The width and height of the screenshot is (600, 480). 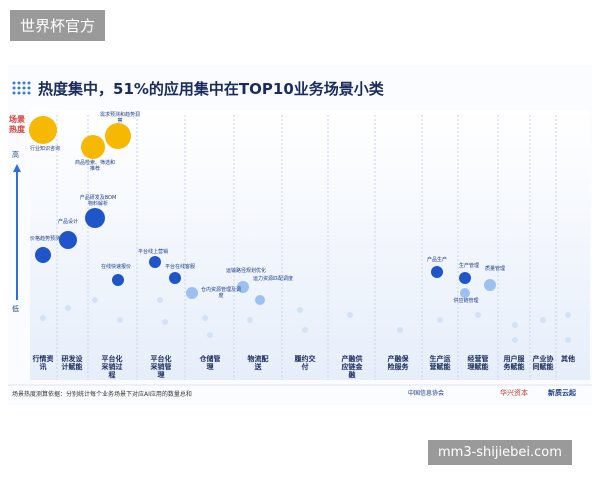 What do you see at coordinates (478, 363) in the screenshot?
I see `category-label: 经营管理赋能` at bounding box center [478, 363].